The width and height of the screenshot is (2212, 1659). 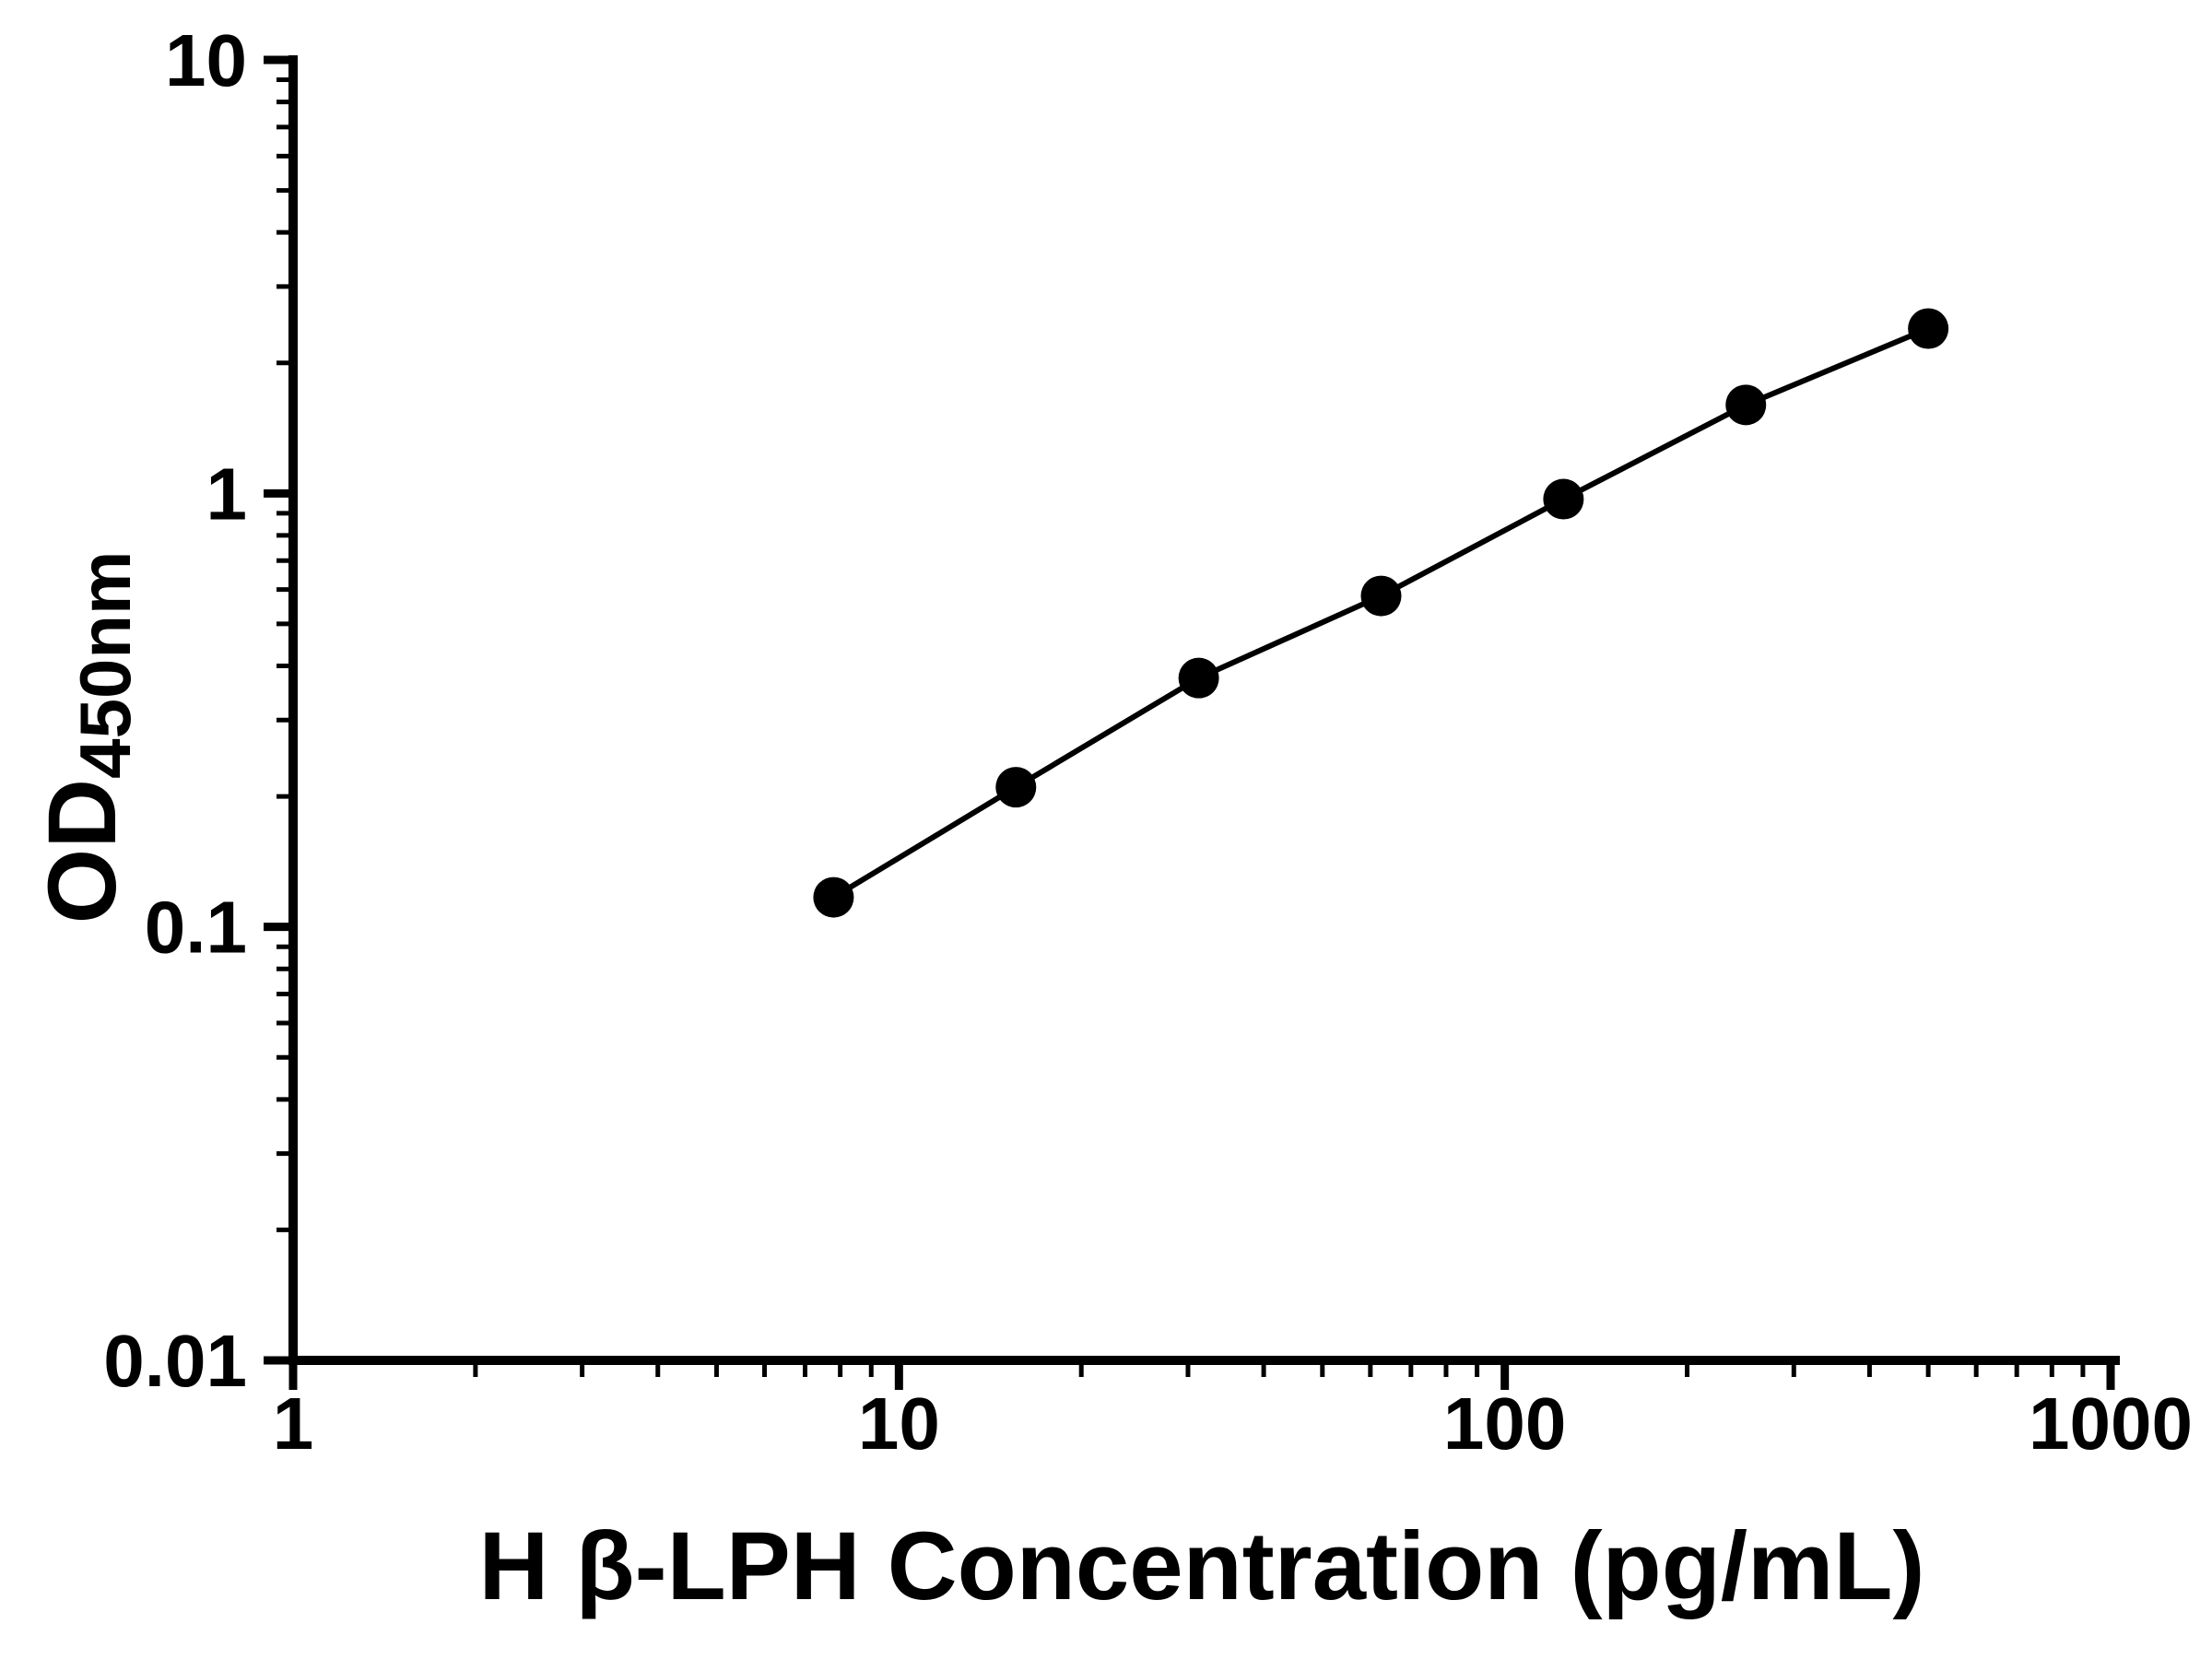 I want to click on y-tick-label: 0.1, so click(x=196, y=928).